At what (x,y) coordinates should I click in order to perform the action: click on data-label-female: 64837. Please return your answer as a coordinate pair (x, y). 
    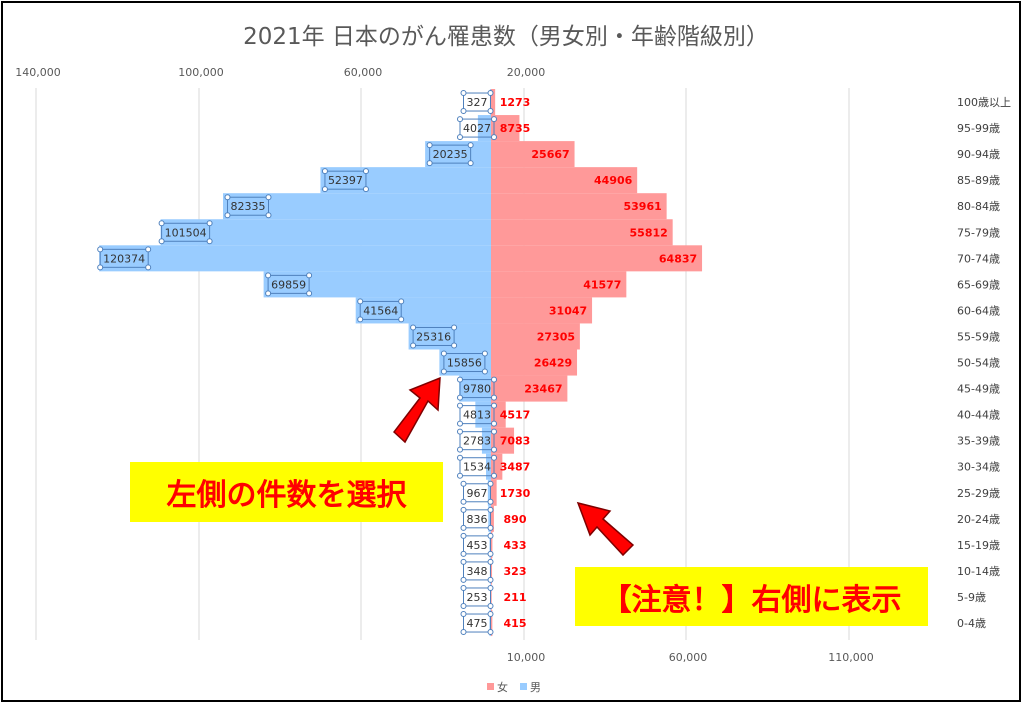
    Looking at the image, I should click on (678, 258).